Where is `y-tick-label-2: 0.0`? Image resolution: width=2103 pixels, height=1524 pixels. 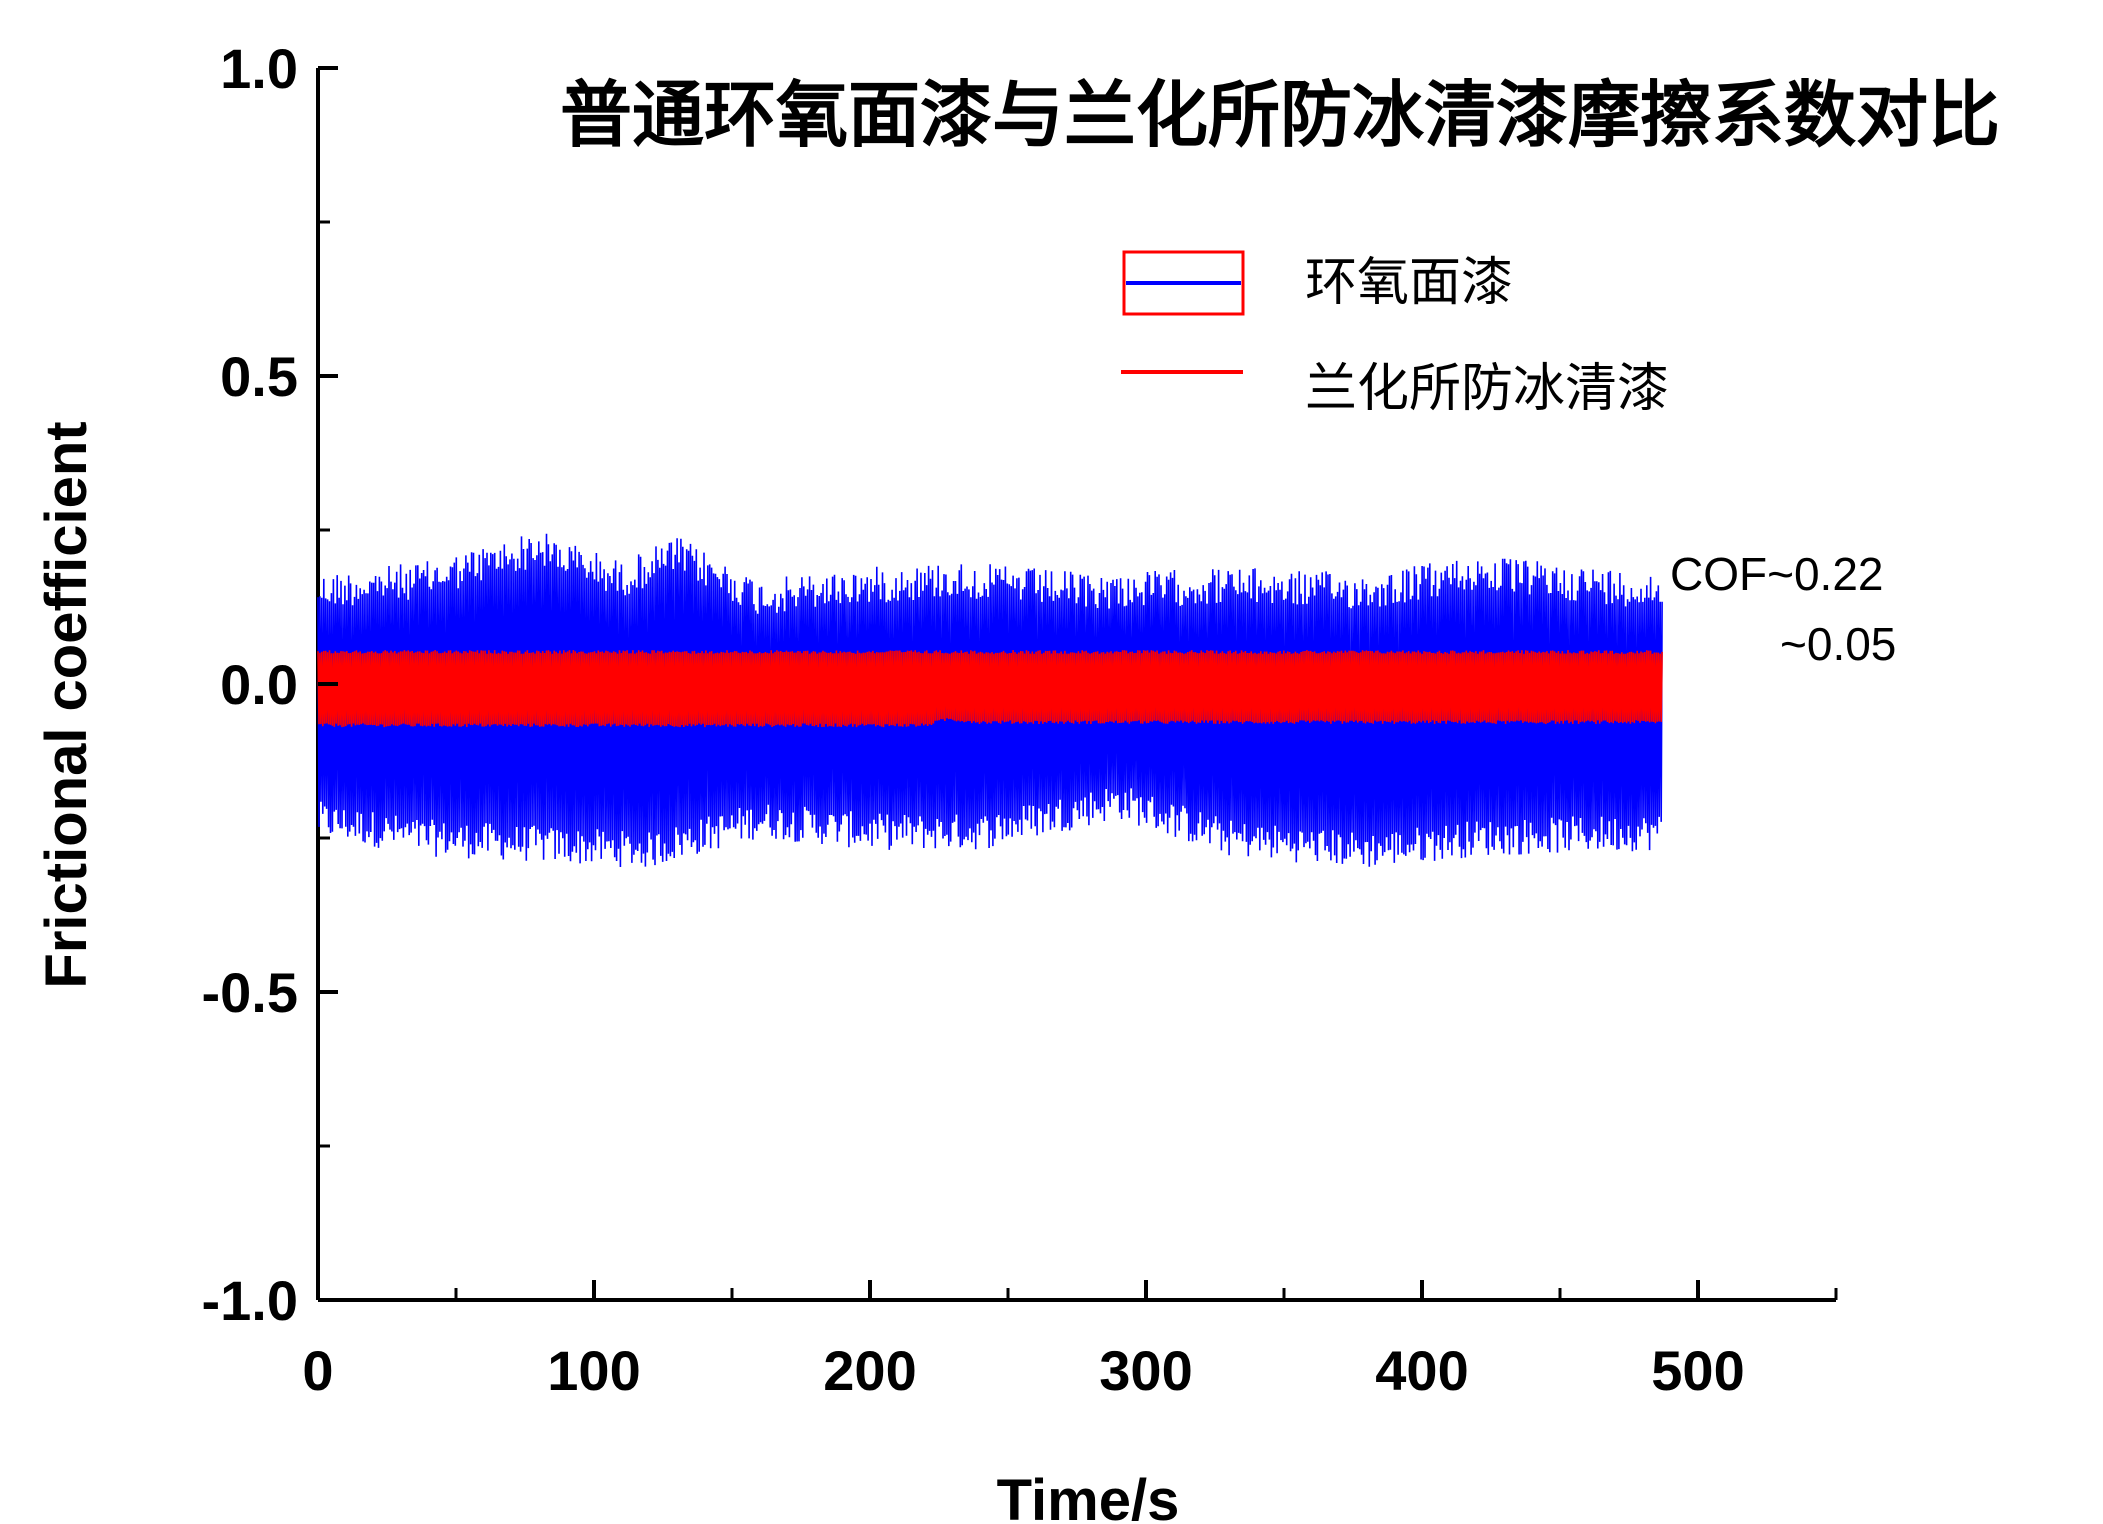 y-tick-label-2: 0.0 is located at coordinates (259, 684).